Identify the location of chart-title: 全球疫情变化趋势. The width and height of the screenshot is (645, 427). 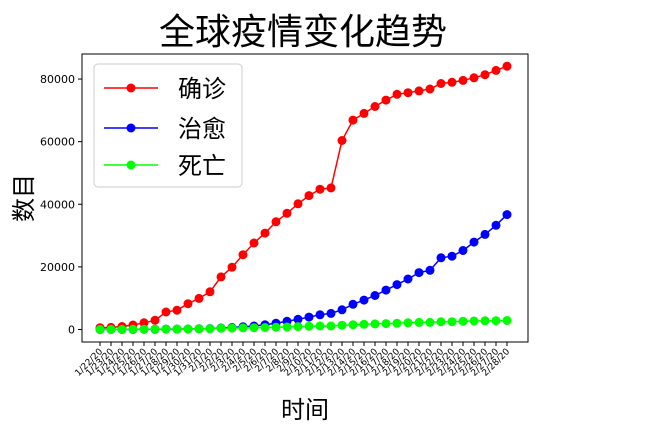
(303, 32).